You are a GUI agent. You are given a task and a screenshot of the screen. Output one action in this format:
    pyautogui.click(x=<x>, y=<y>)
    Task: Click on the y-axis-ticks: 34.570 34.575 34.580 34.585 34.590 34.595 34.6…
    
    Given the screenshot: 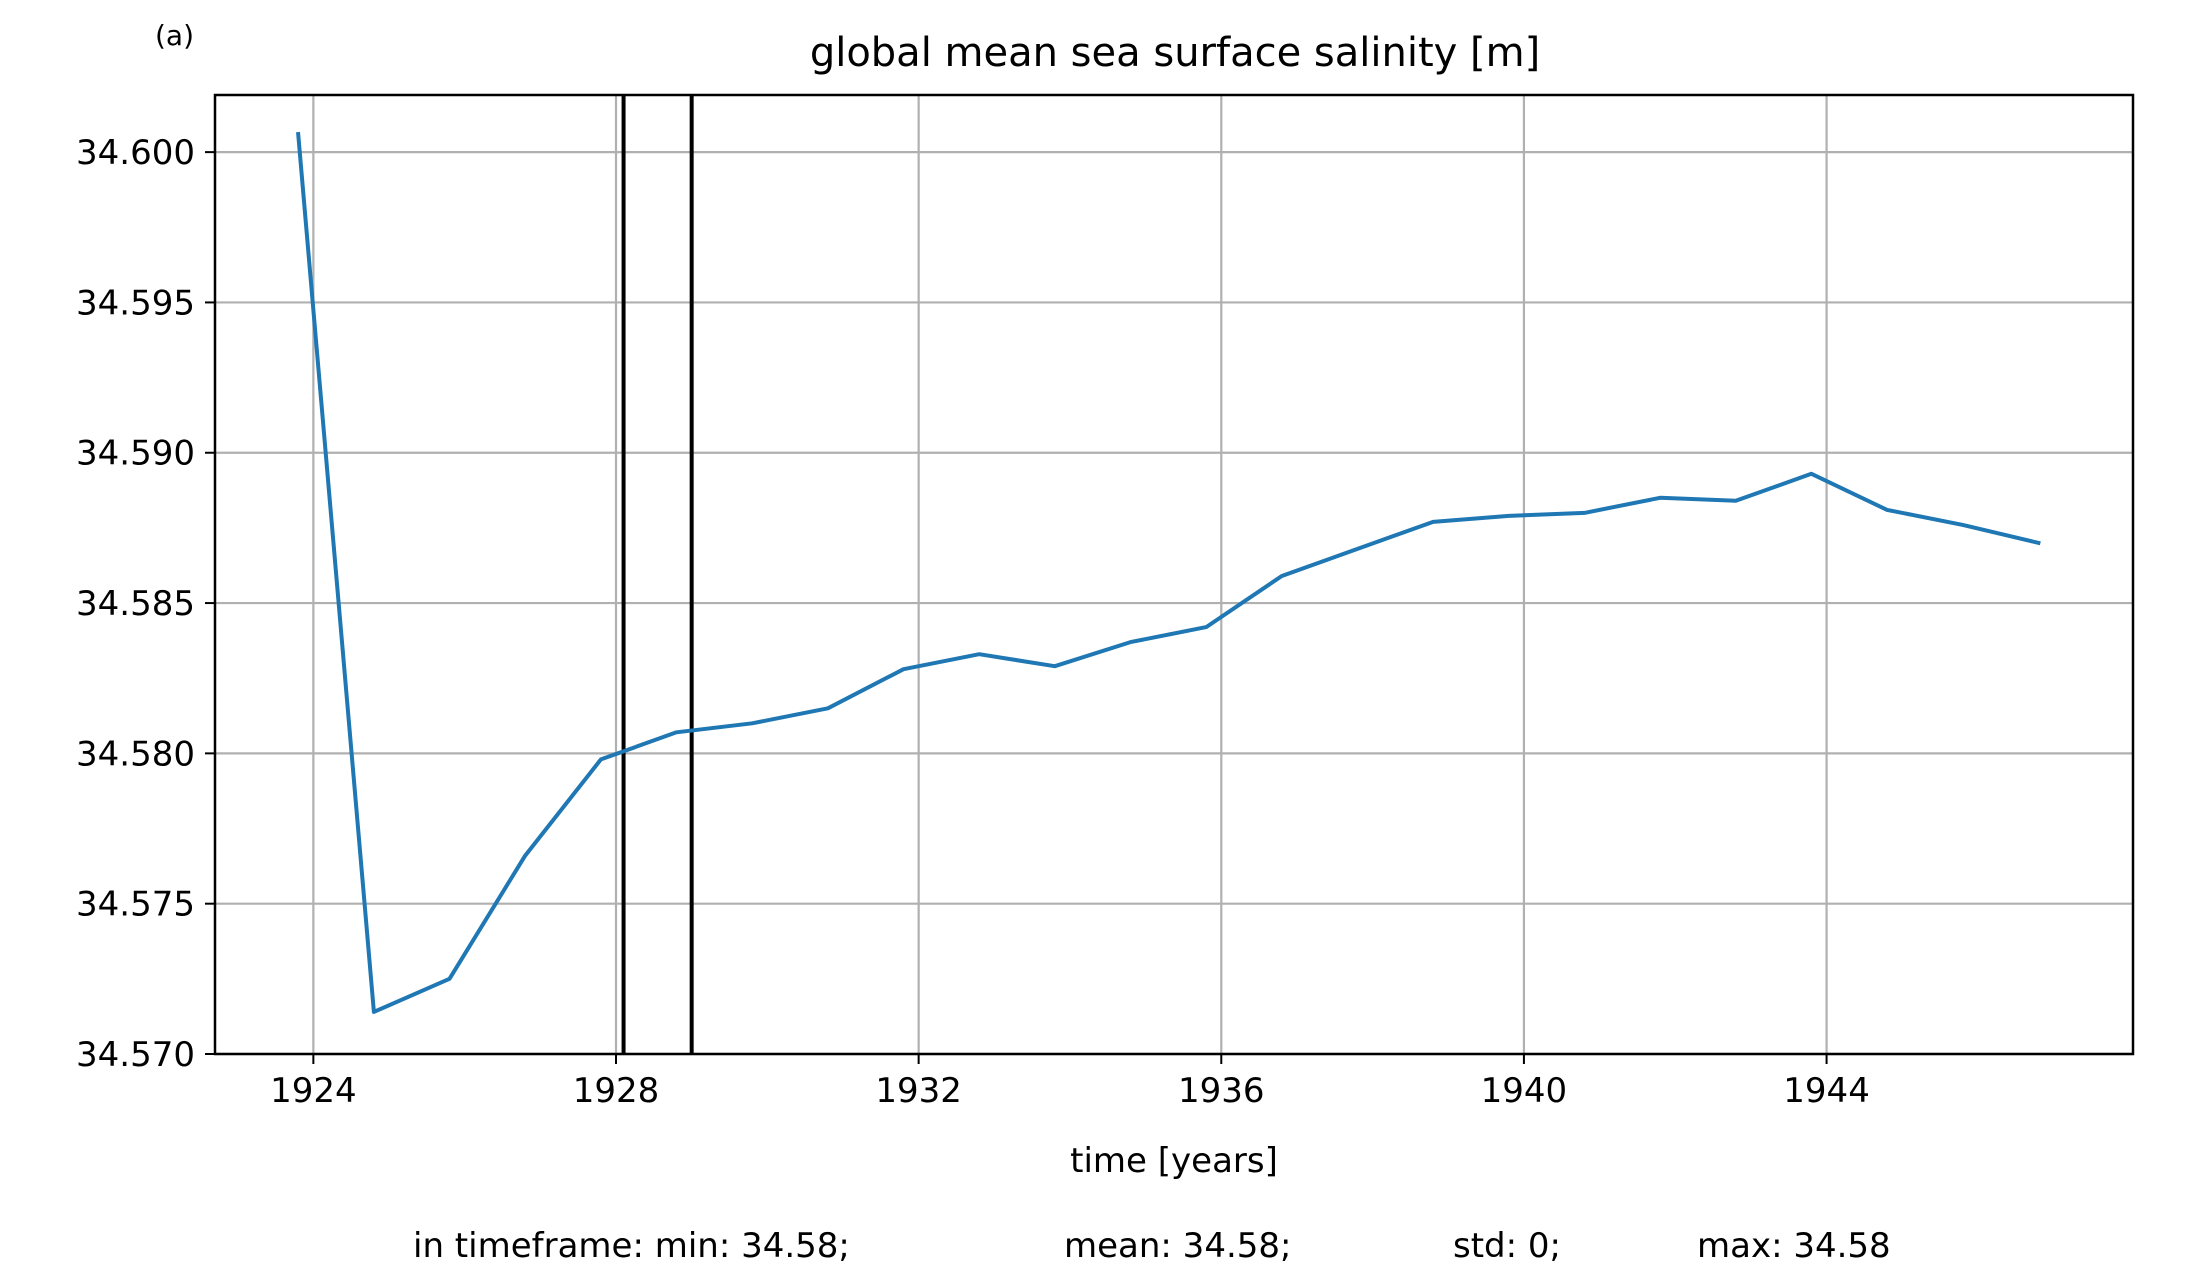 What is the action you would take?
    pyautogui.click(x=145, y=604)
    